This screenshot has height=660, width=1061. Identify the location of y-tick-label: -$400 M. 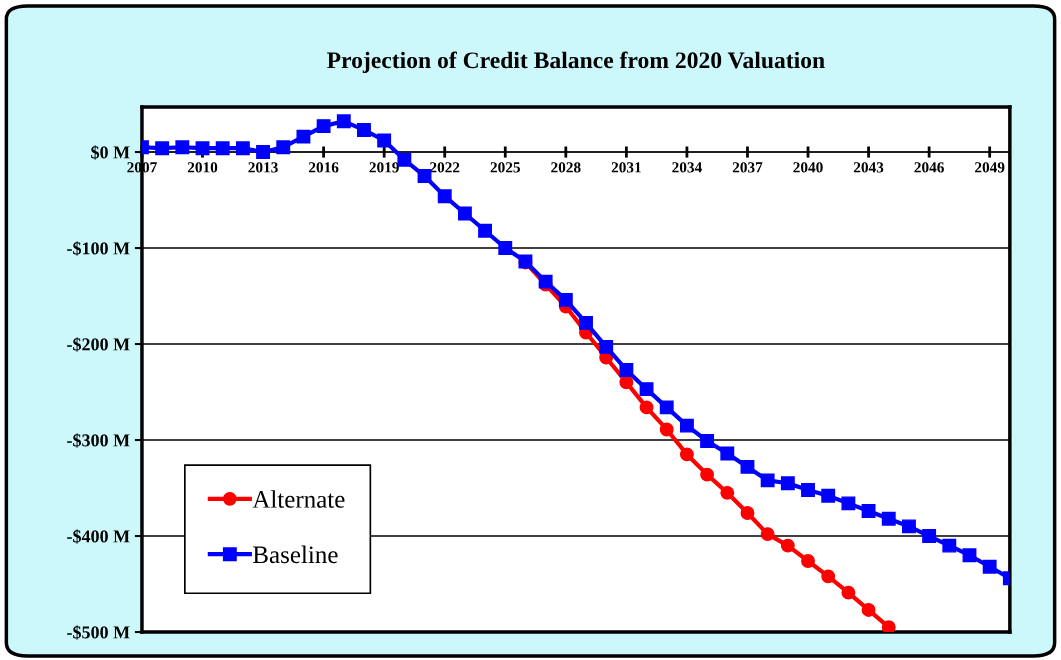
(98, 536).